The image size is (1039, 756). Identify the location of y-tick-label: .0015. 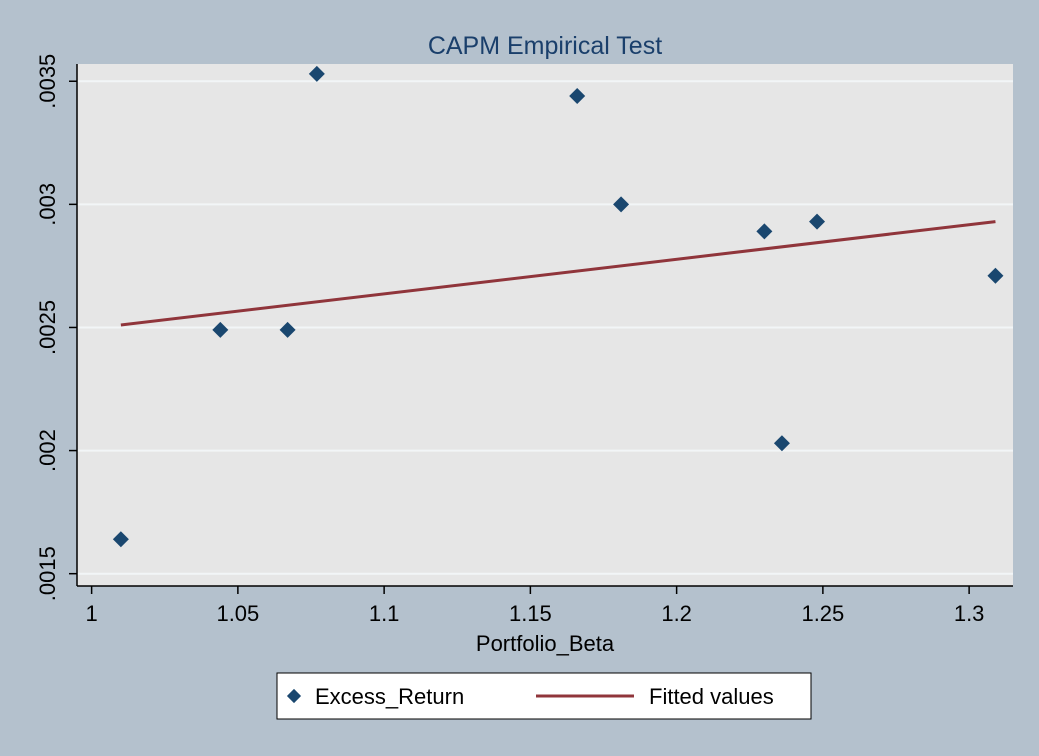
(47, 573).